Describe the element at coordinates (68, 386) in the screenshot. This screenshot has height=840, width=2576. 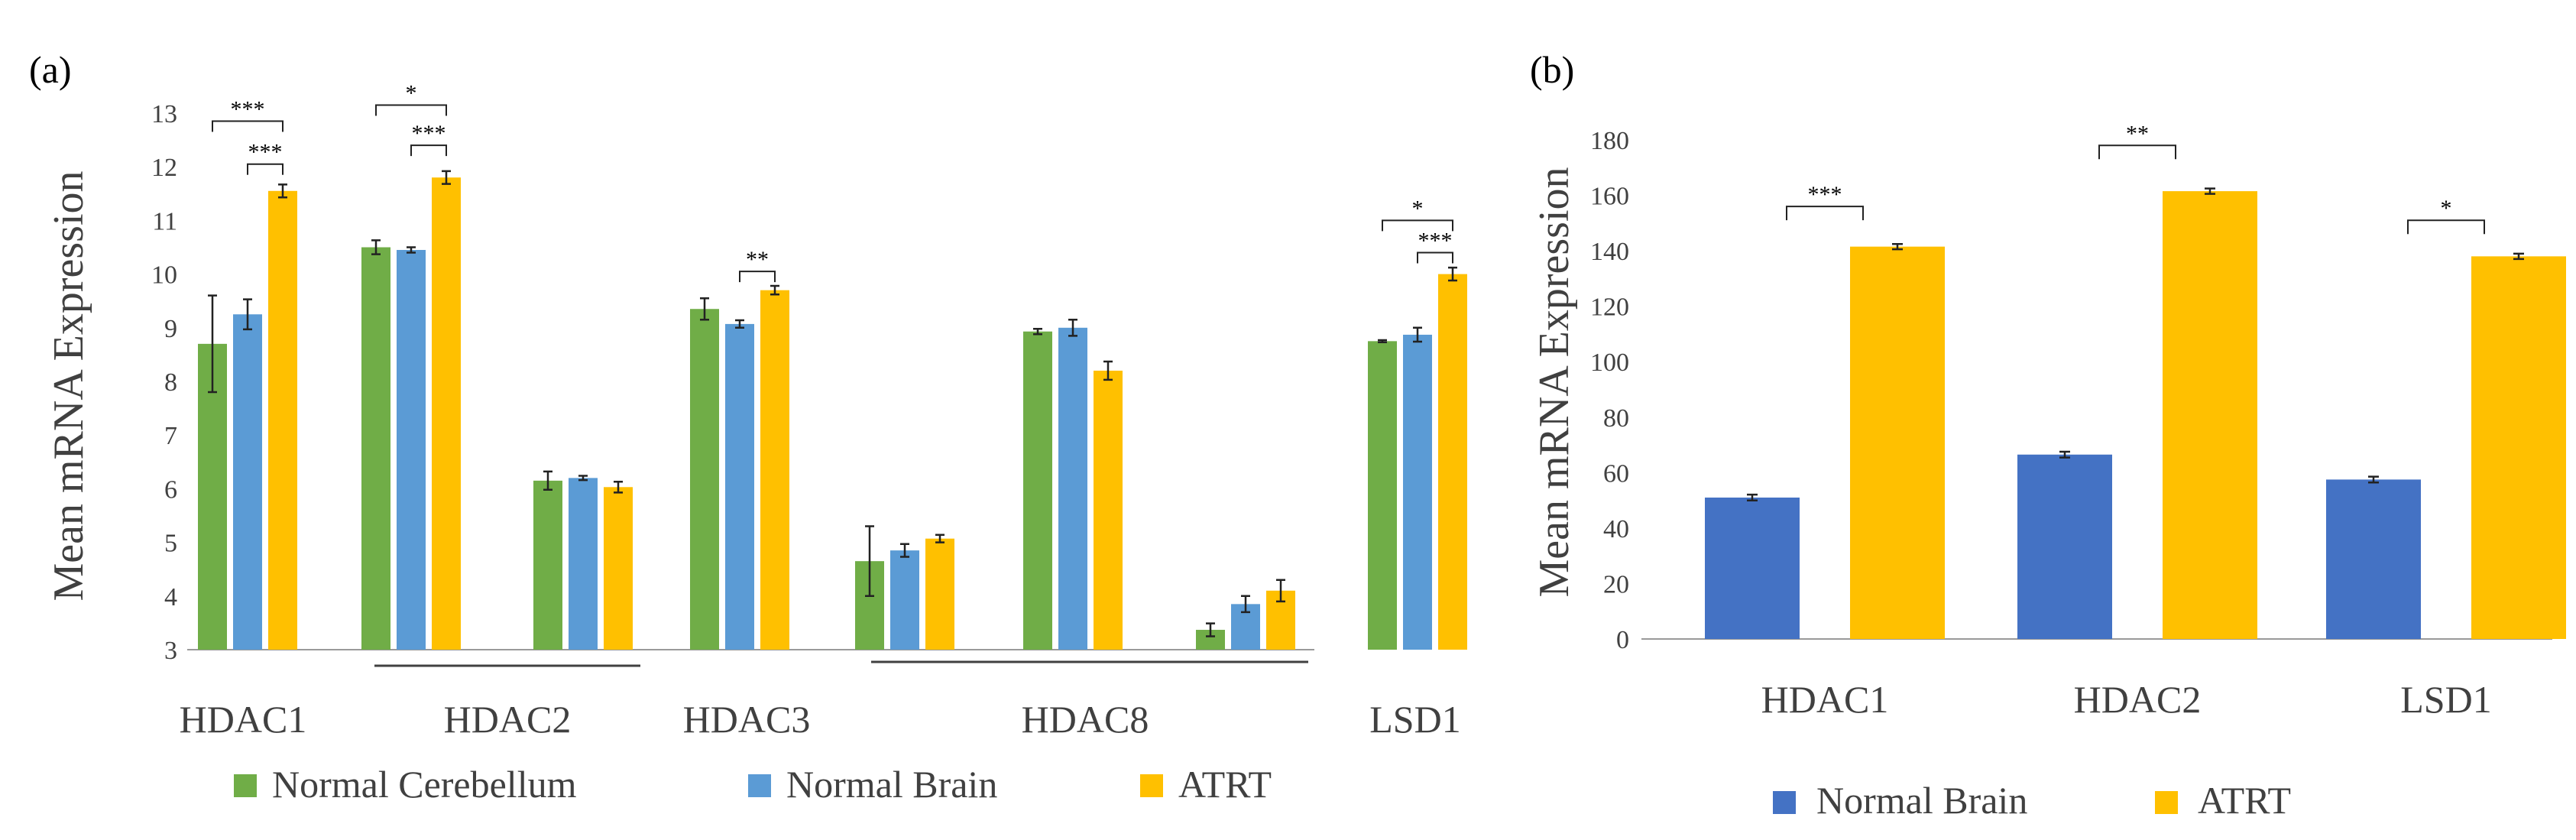
I see `panel-a-y-axis-label: Mean mRNA Expression` at that location.